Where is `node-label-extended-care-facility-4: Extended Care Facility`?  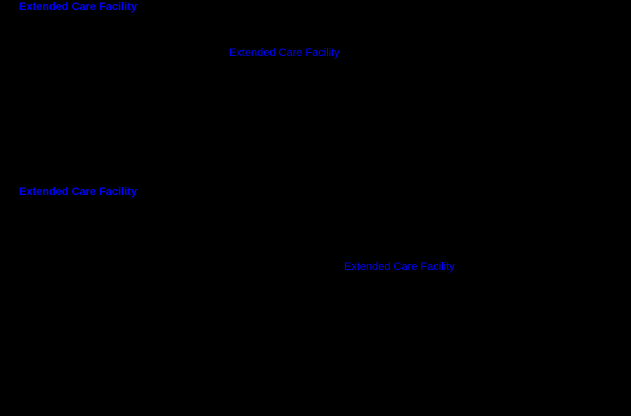
node-label-extended-care-facility-4: Extended Care Facility is located at coordinates (399, 267).